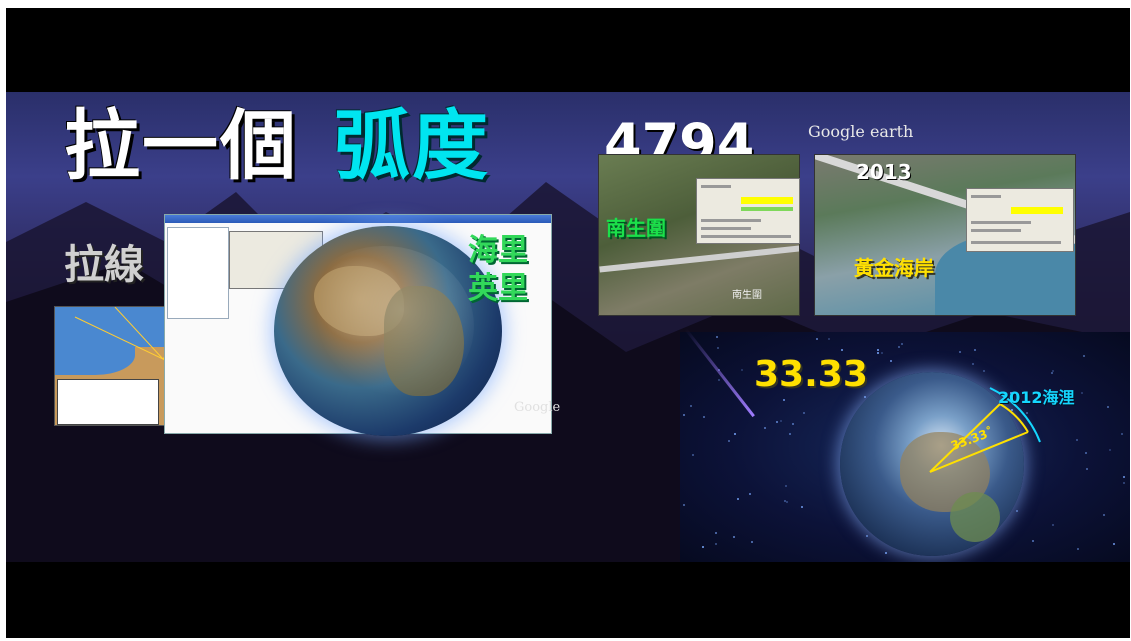 Image resolution: width=1131 pixels, height=641 pixels. I want to click on ruler-dialog-gold-coast, so click(1020, 220).